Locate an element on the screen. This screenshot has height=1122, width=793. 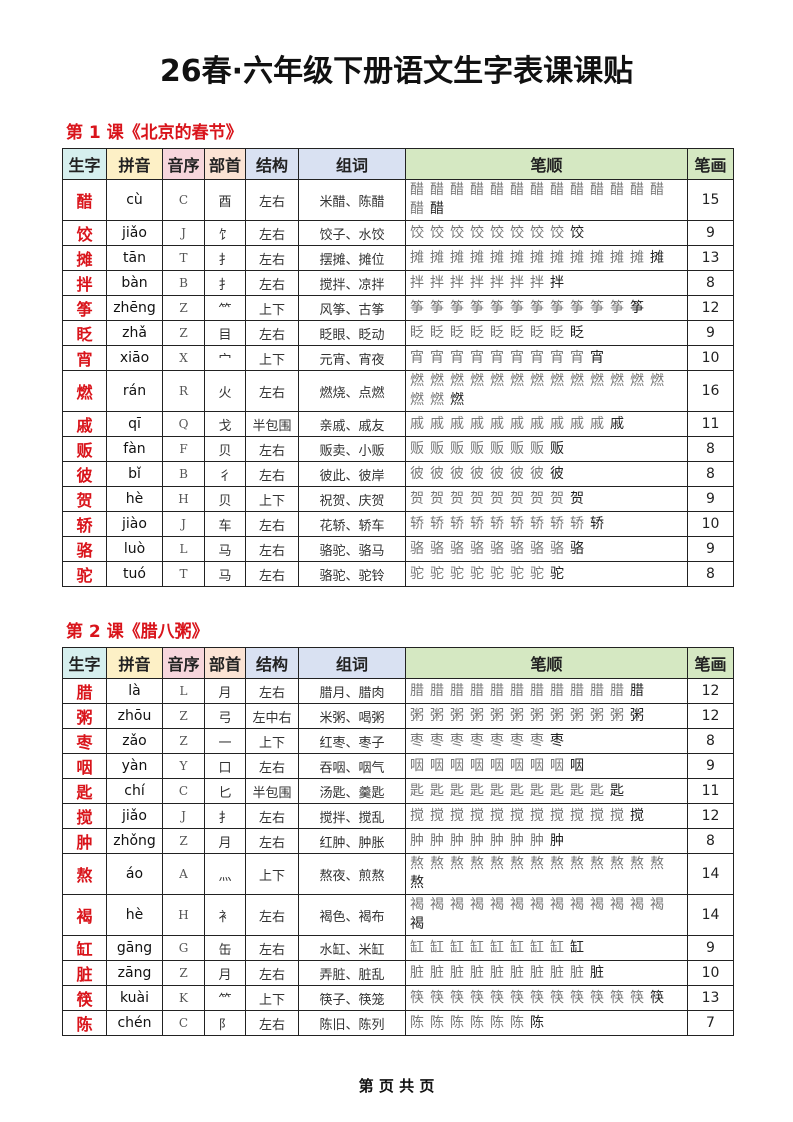
stroke-step: 眨 is located at coordinates (577, 332).